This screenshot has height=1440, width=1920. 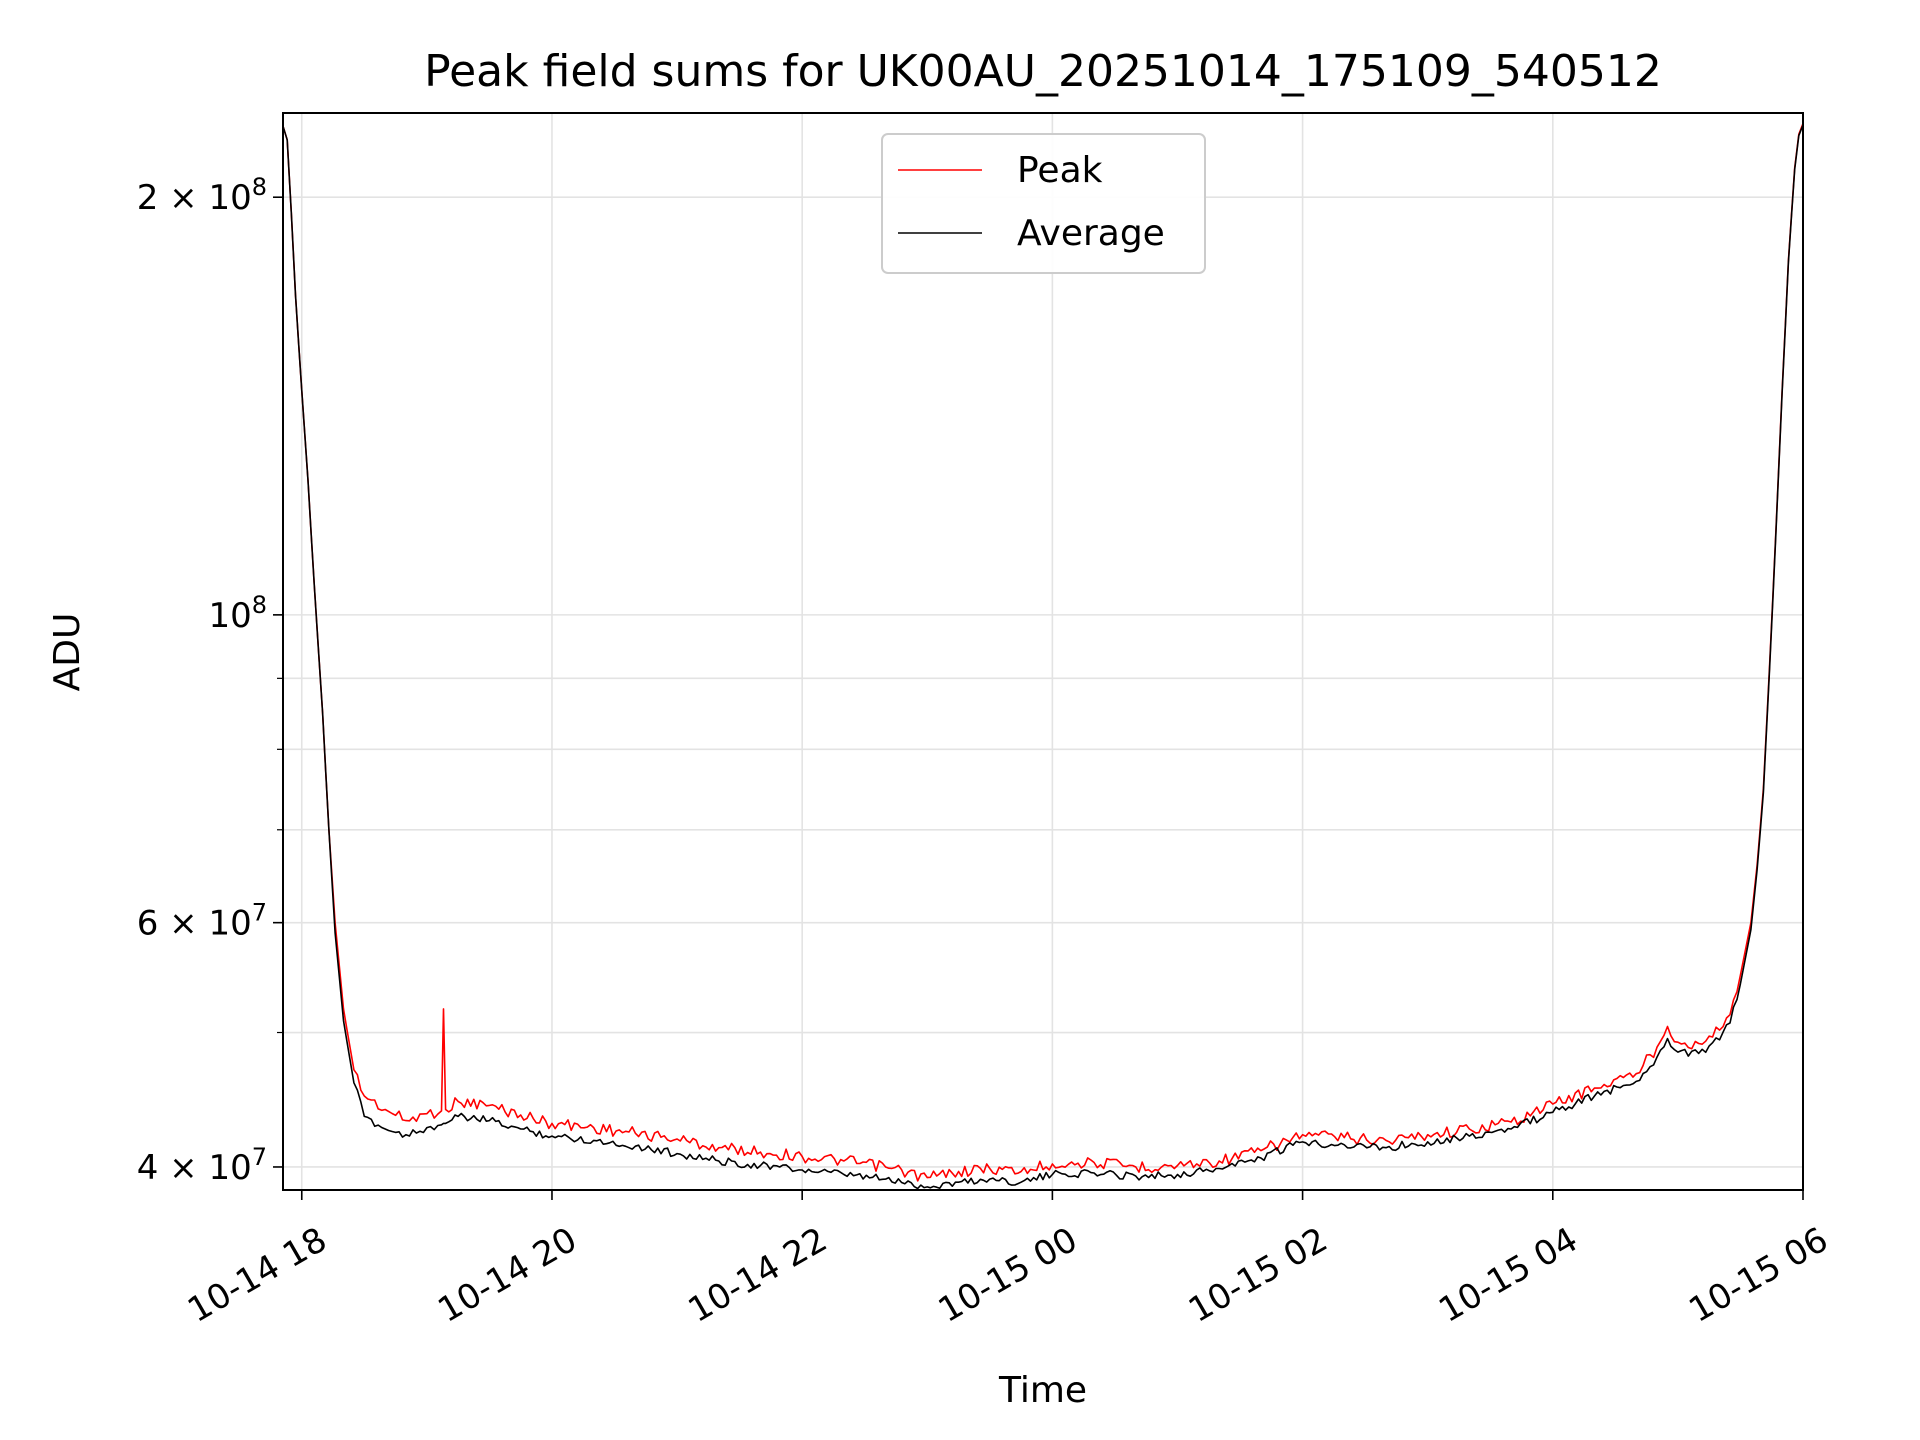 I want to click on legend-average-label: Average, so click(x=1091, y=233).